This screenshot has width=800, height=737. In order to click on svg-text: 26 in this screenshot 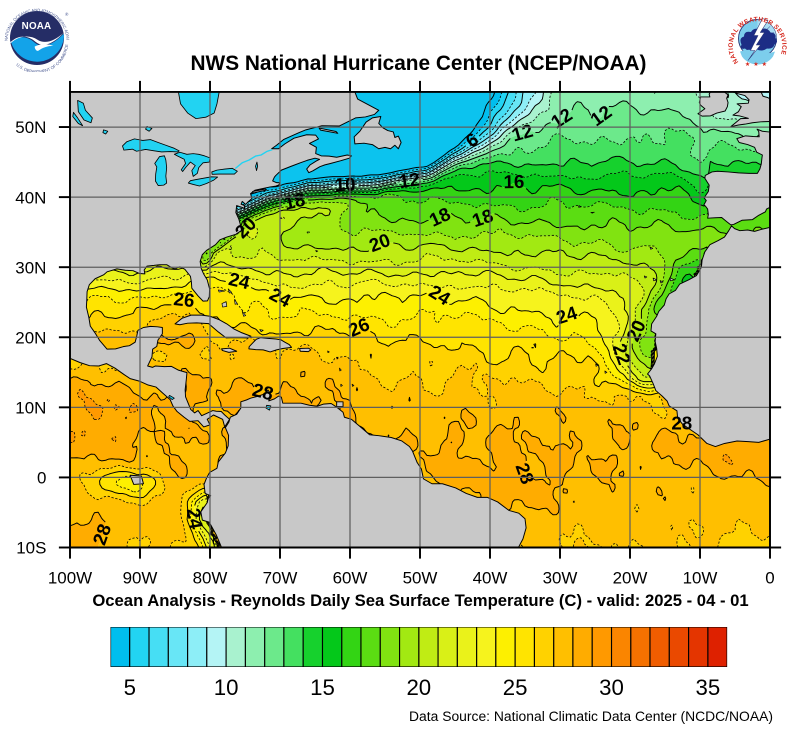, I will do `click(184, 299)`.